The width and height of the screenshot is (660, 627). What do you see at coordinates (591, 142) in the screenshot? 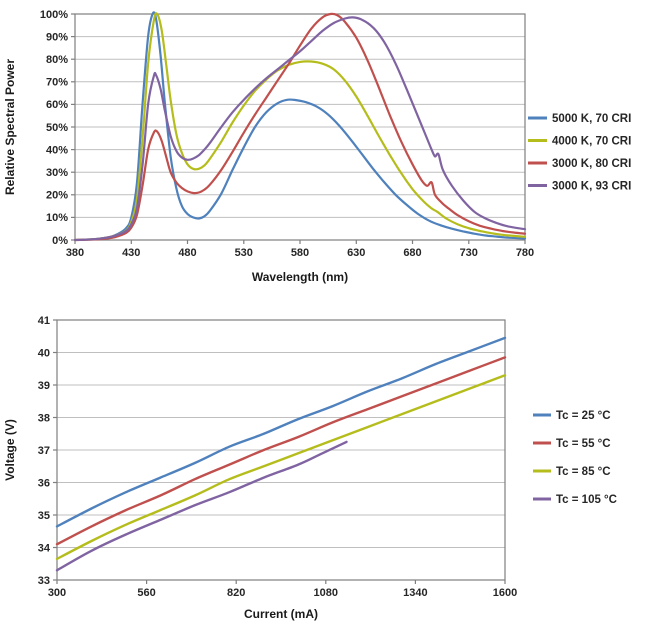
I see `legend-label: 4000 K, 70 CRI` at bounding box center [591, 142].